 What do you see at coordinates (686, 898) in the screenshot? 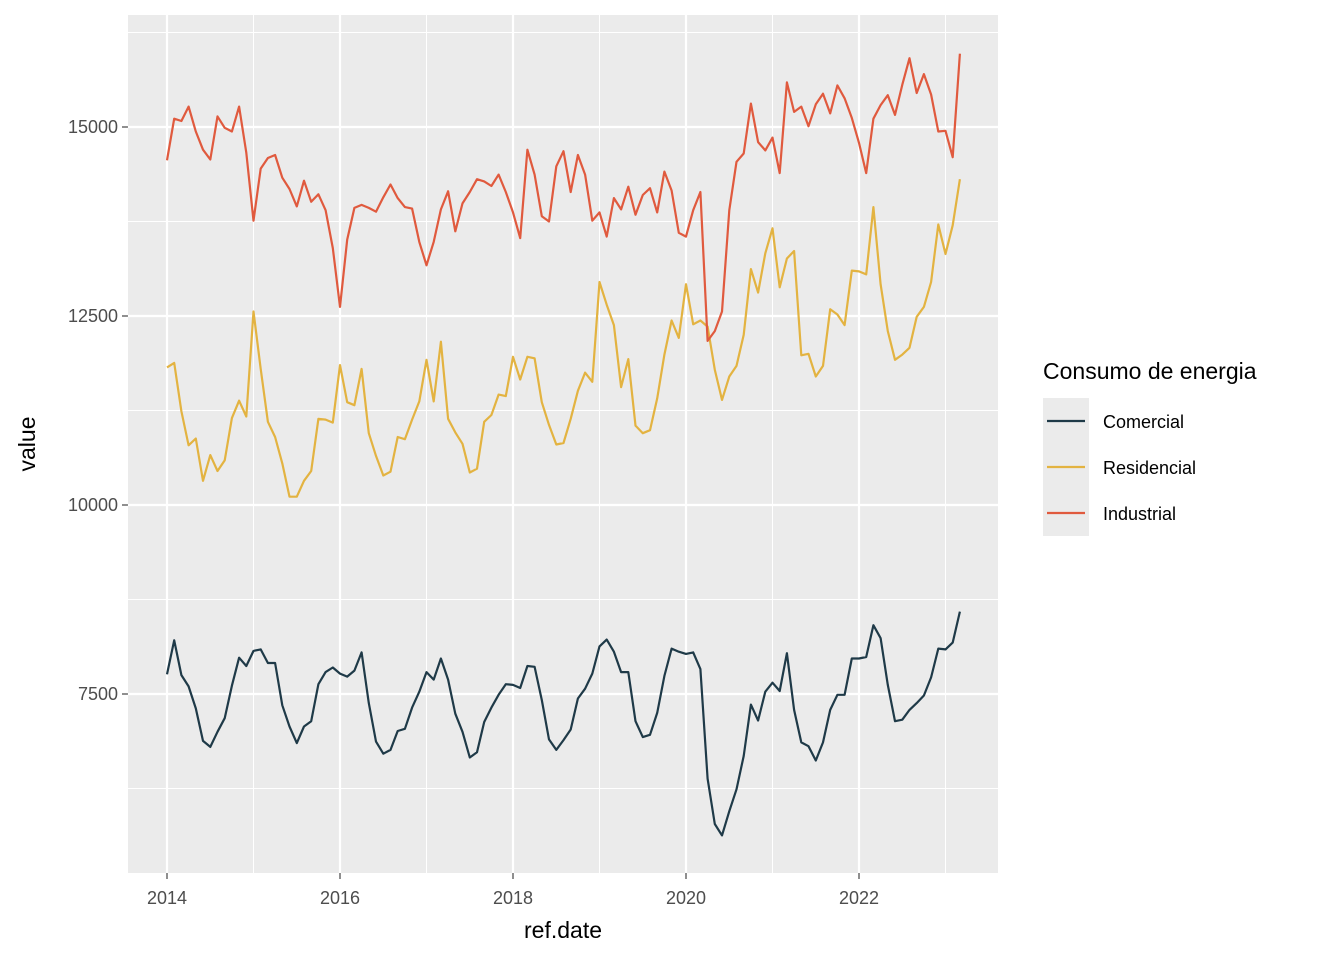
I see `x-tick-label: 2020` at bounding box center [686, 898].